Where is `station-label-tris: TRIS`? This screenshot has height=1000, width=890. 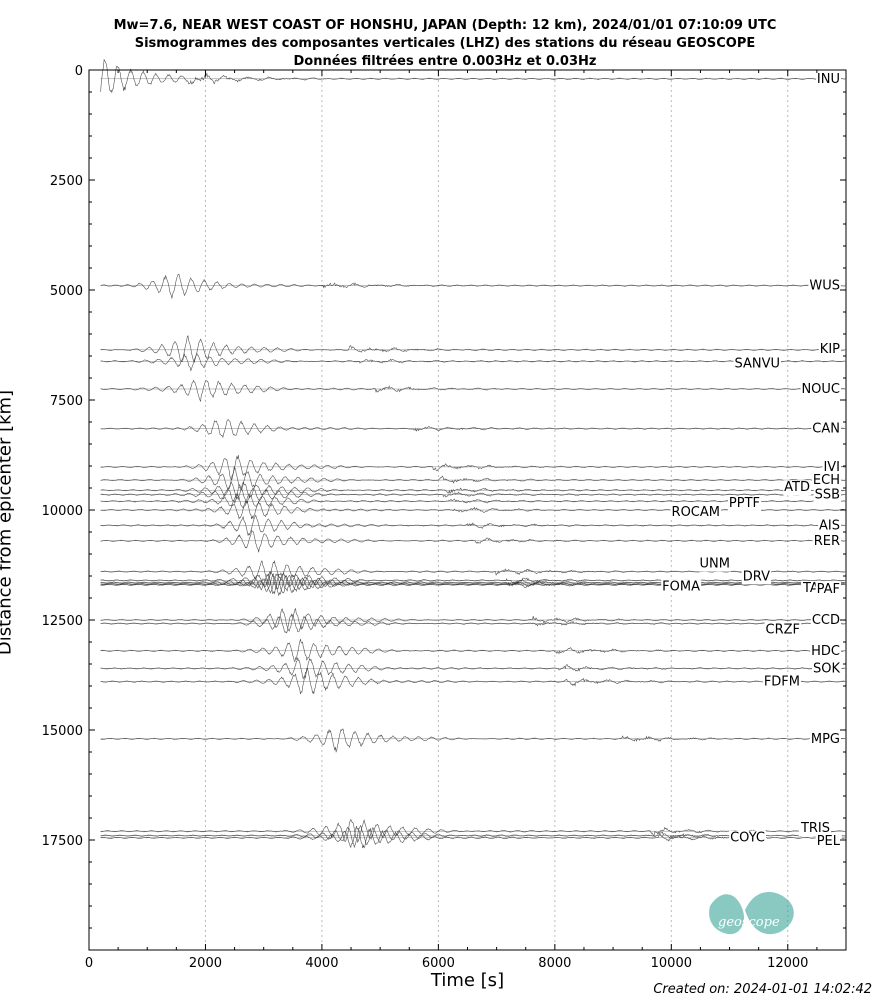 station-label-tris: TRIS is located at coordinates (815, 828).